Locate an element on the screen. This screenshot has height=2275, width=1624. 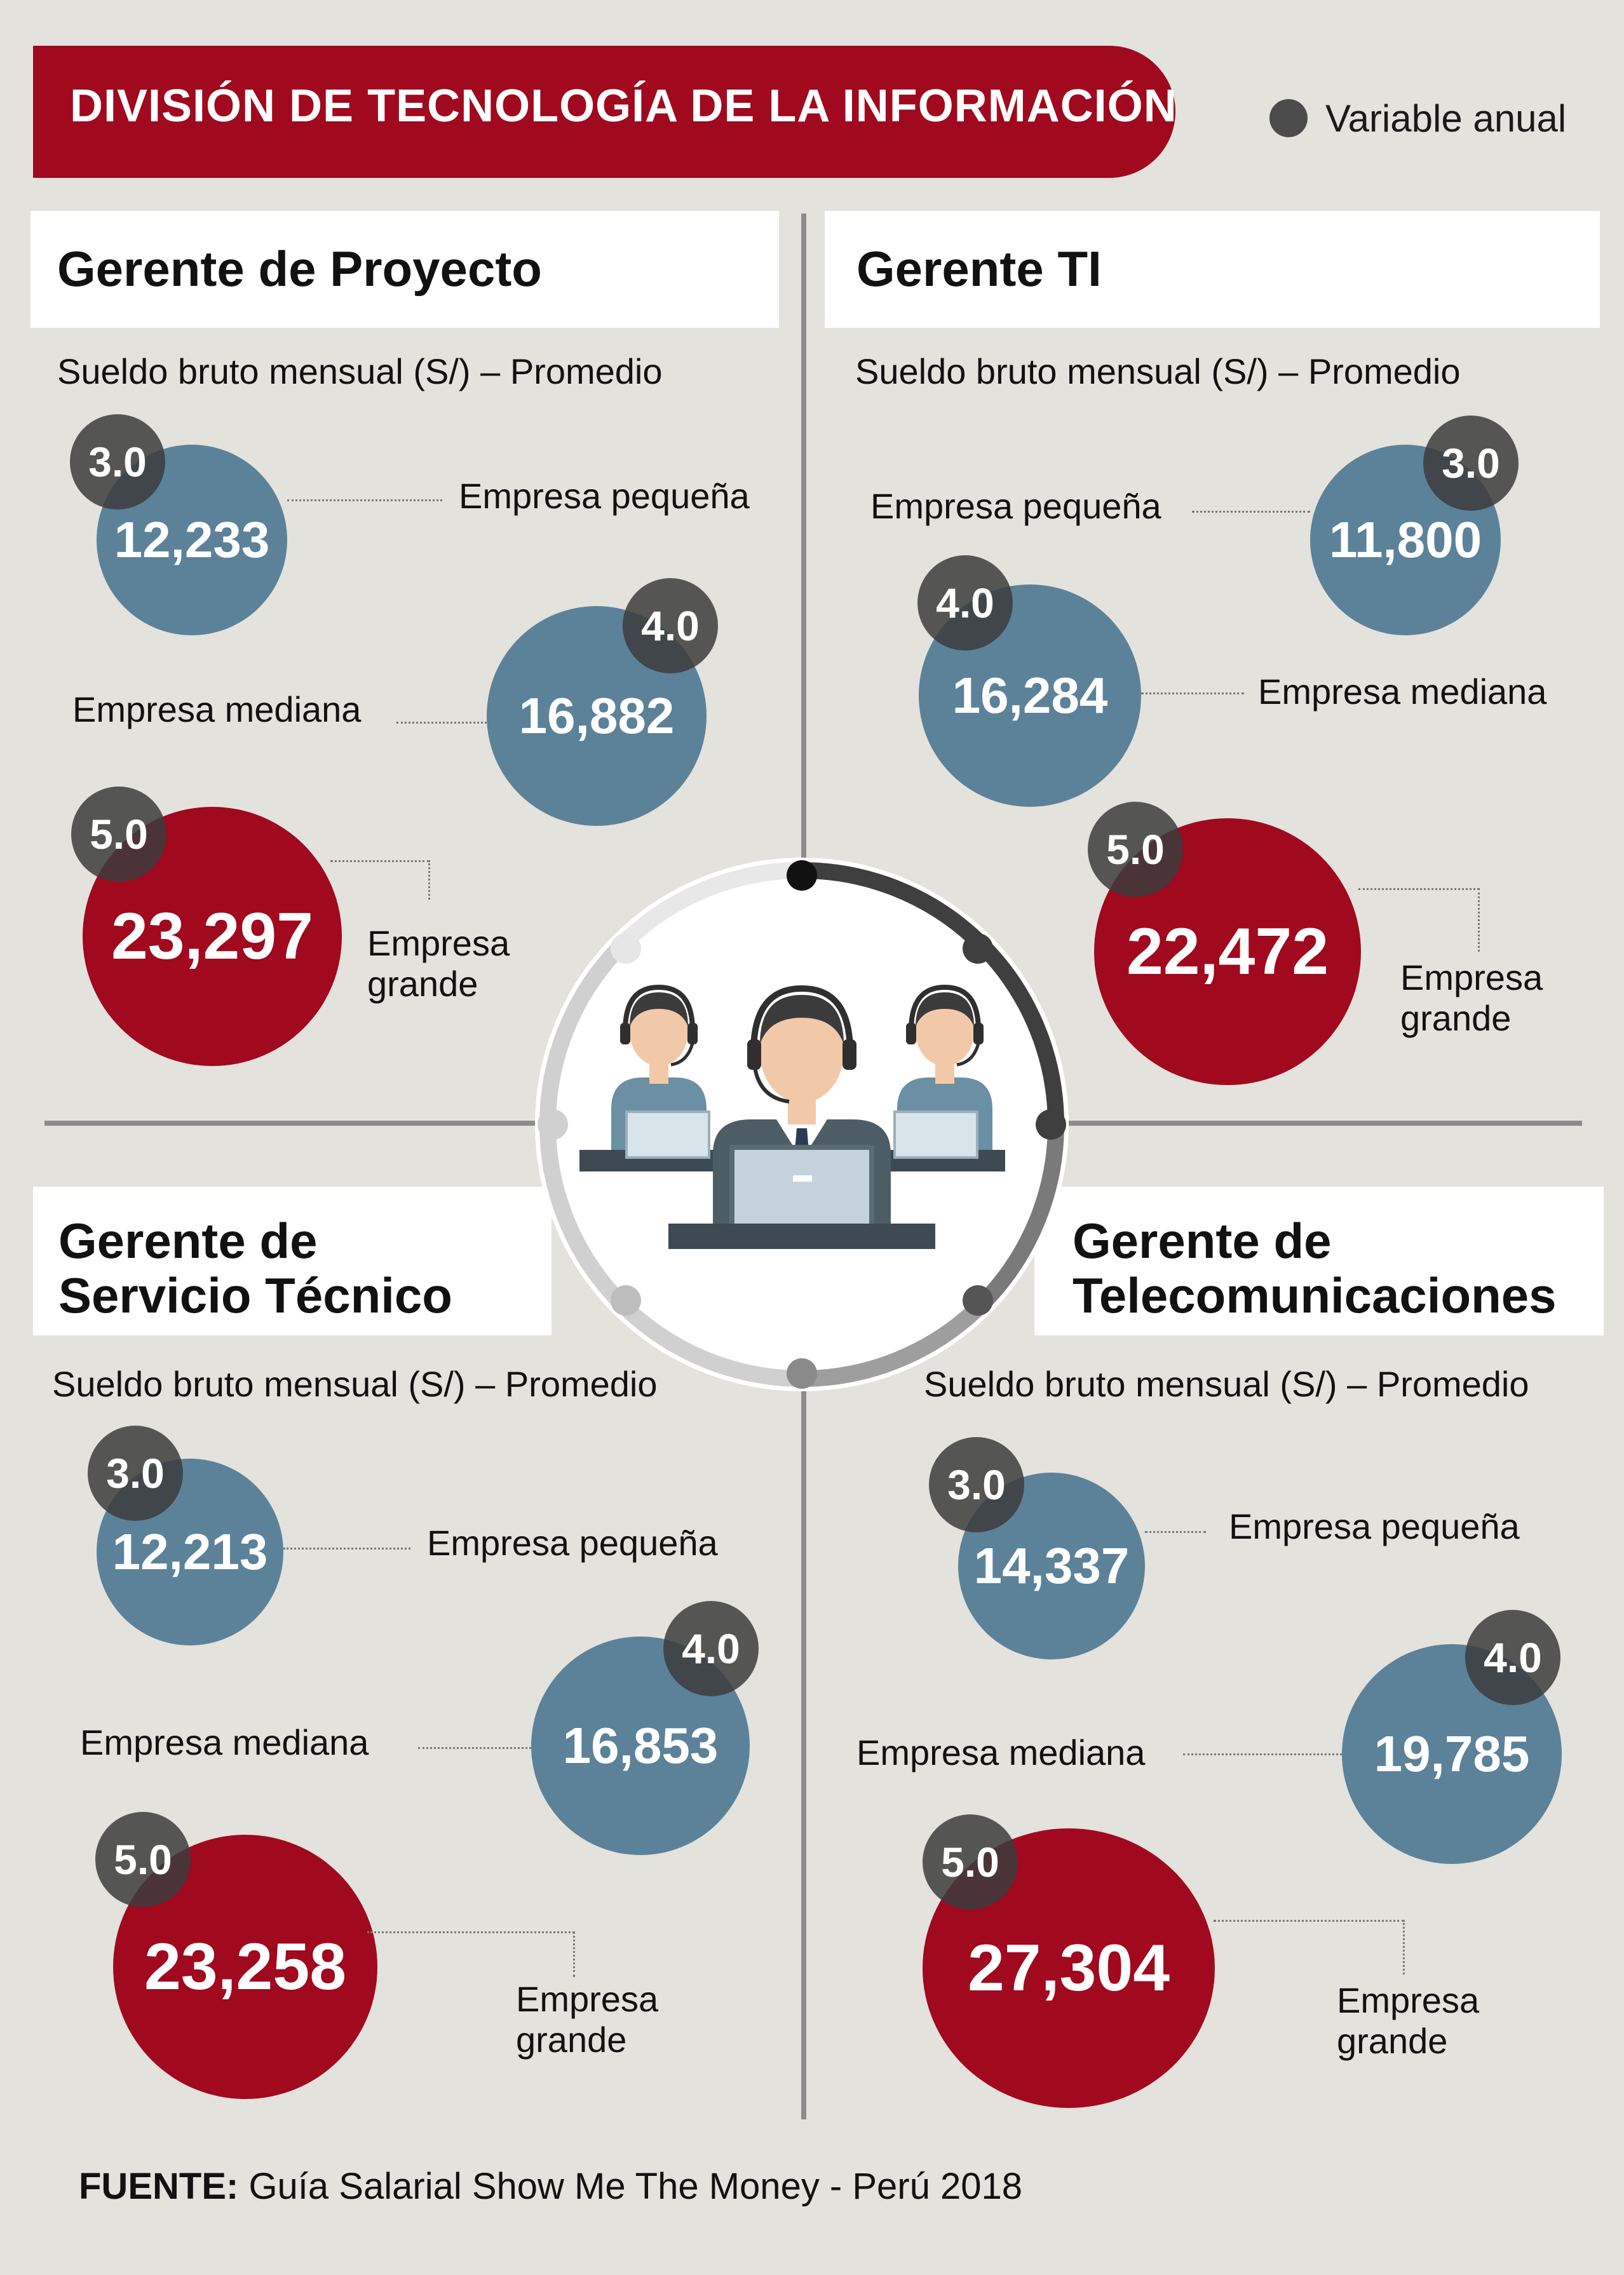
salary-bubble-small: 11,800 is located at coordinates (1405, 540).